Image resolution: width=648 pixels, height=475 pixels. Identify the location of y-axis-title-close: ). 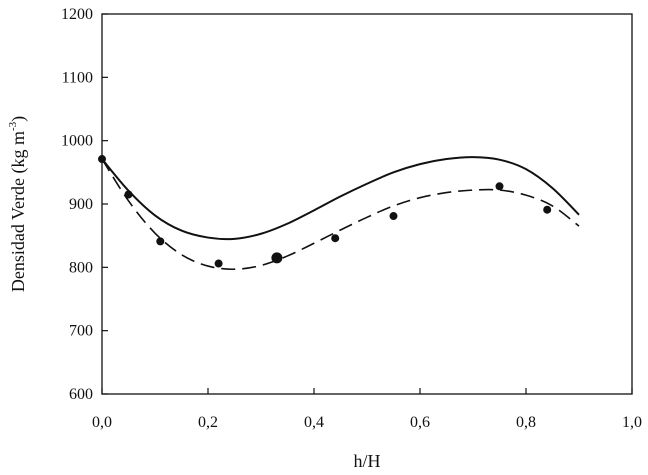
(18, 119).